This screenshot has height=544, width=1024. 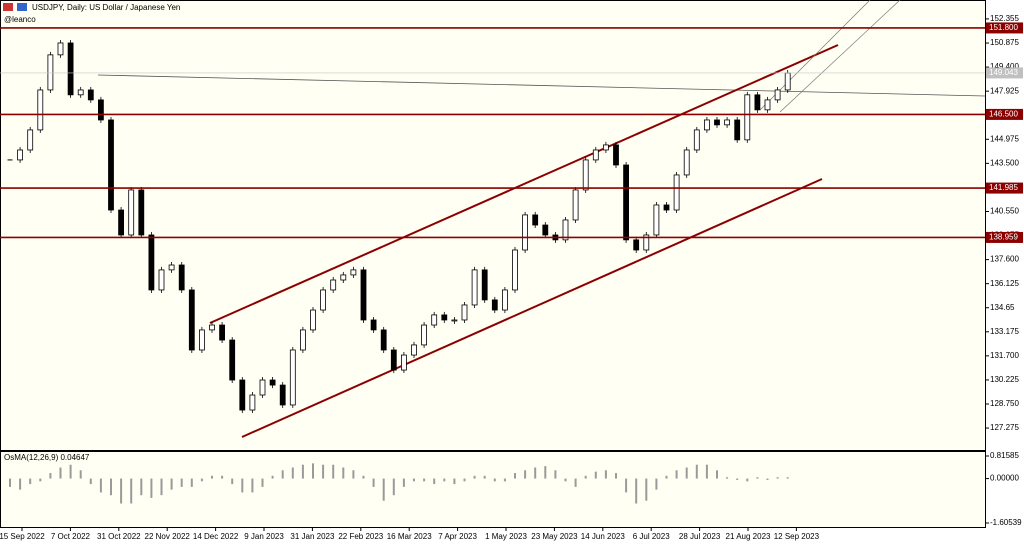 What do you see at coordinates (47, 457) in the screenshot?
I see `osma-title: OsMA(12,26,9) 0.04647` at bounding box center [47, 457].